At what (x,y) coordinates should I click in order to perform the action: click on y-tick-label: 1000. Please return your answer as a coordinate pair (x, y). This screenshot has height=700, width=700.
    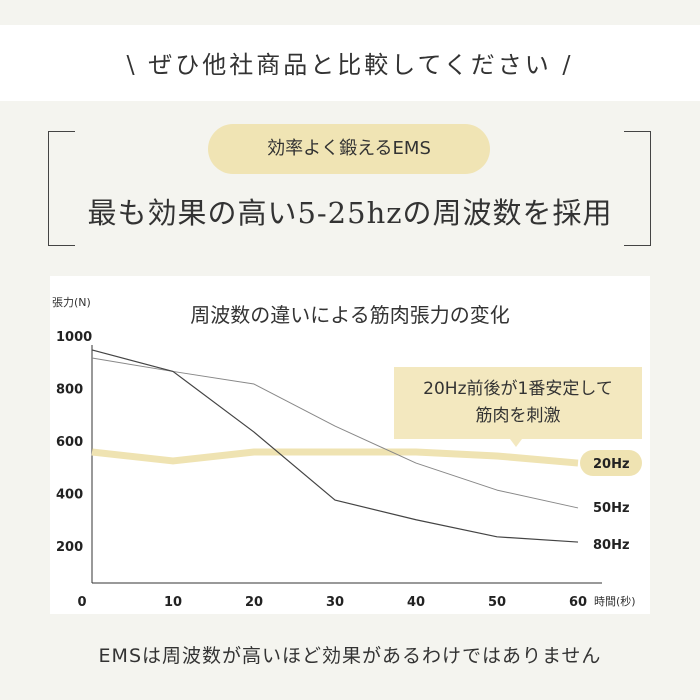
    Looking at the image, I should click on (74, 337).